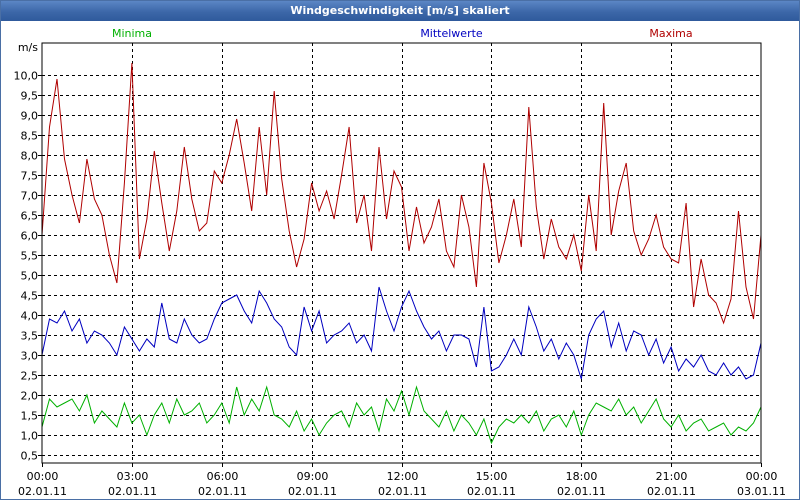 The height and width of the screenshot is (500, 800). What do you see at coordinates (30, 276) in the screenshot?
I see `y-tick-label: 5,0` at bounding box center [30, 276].